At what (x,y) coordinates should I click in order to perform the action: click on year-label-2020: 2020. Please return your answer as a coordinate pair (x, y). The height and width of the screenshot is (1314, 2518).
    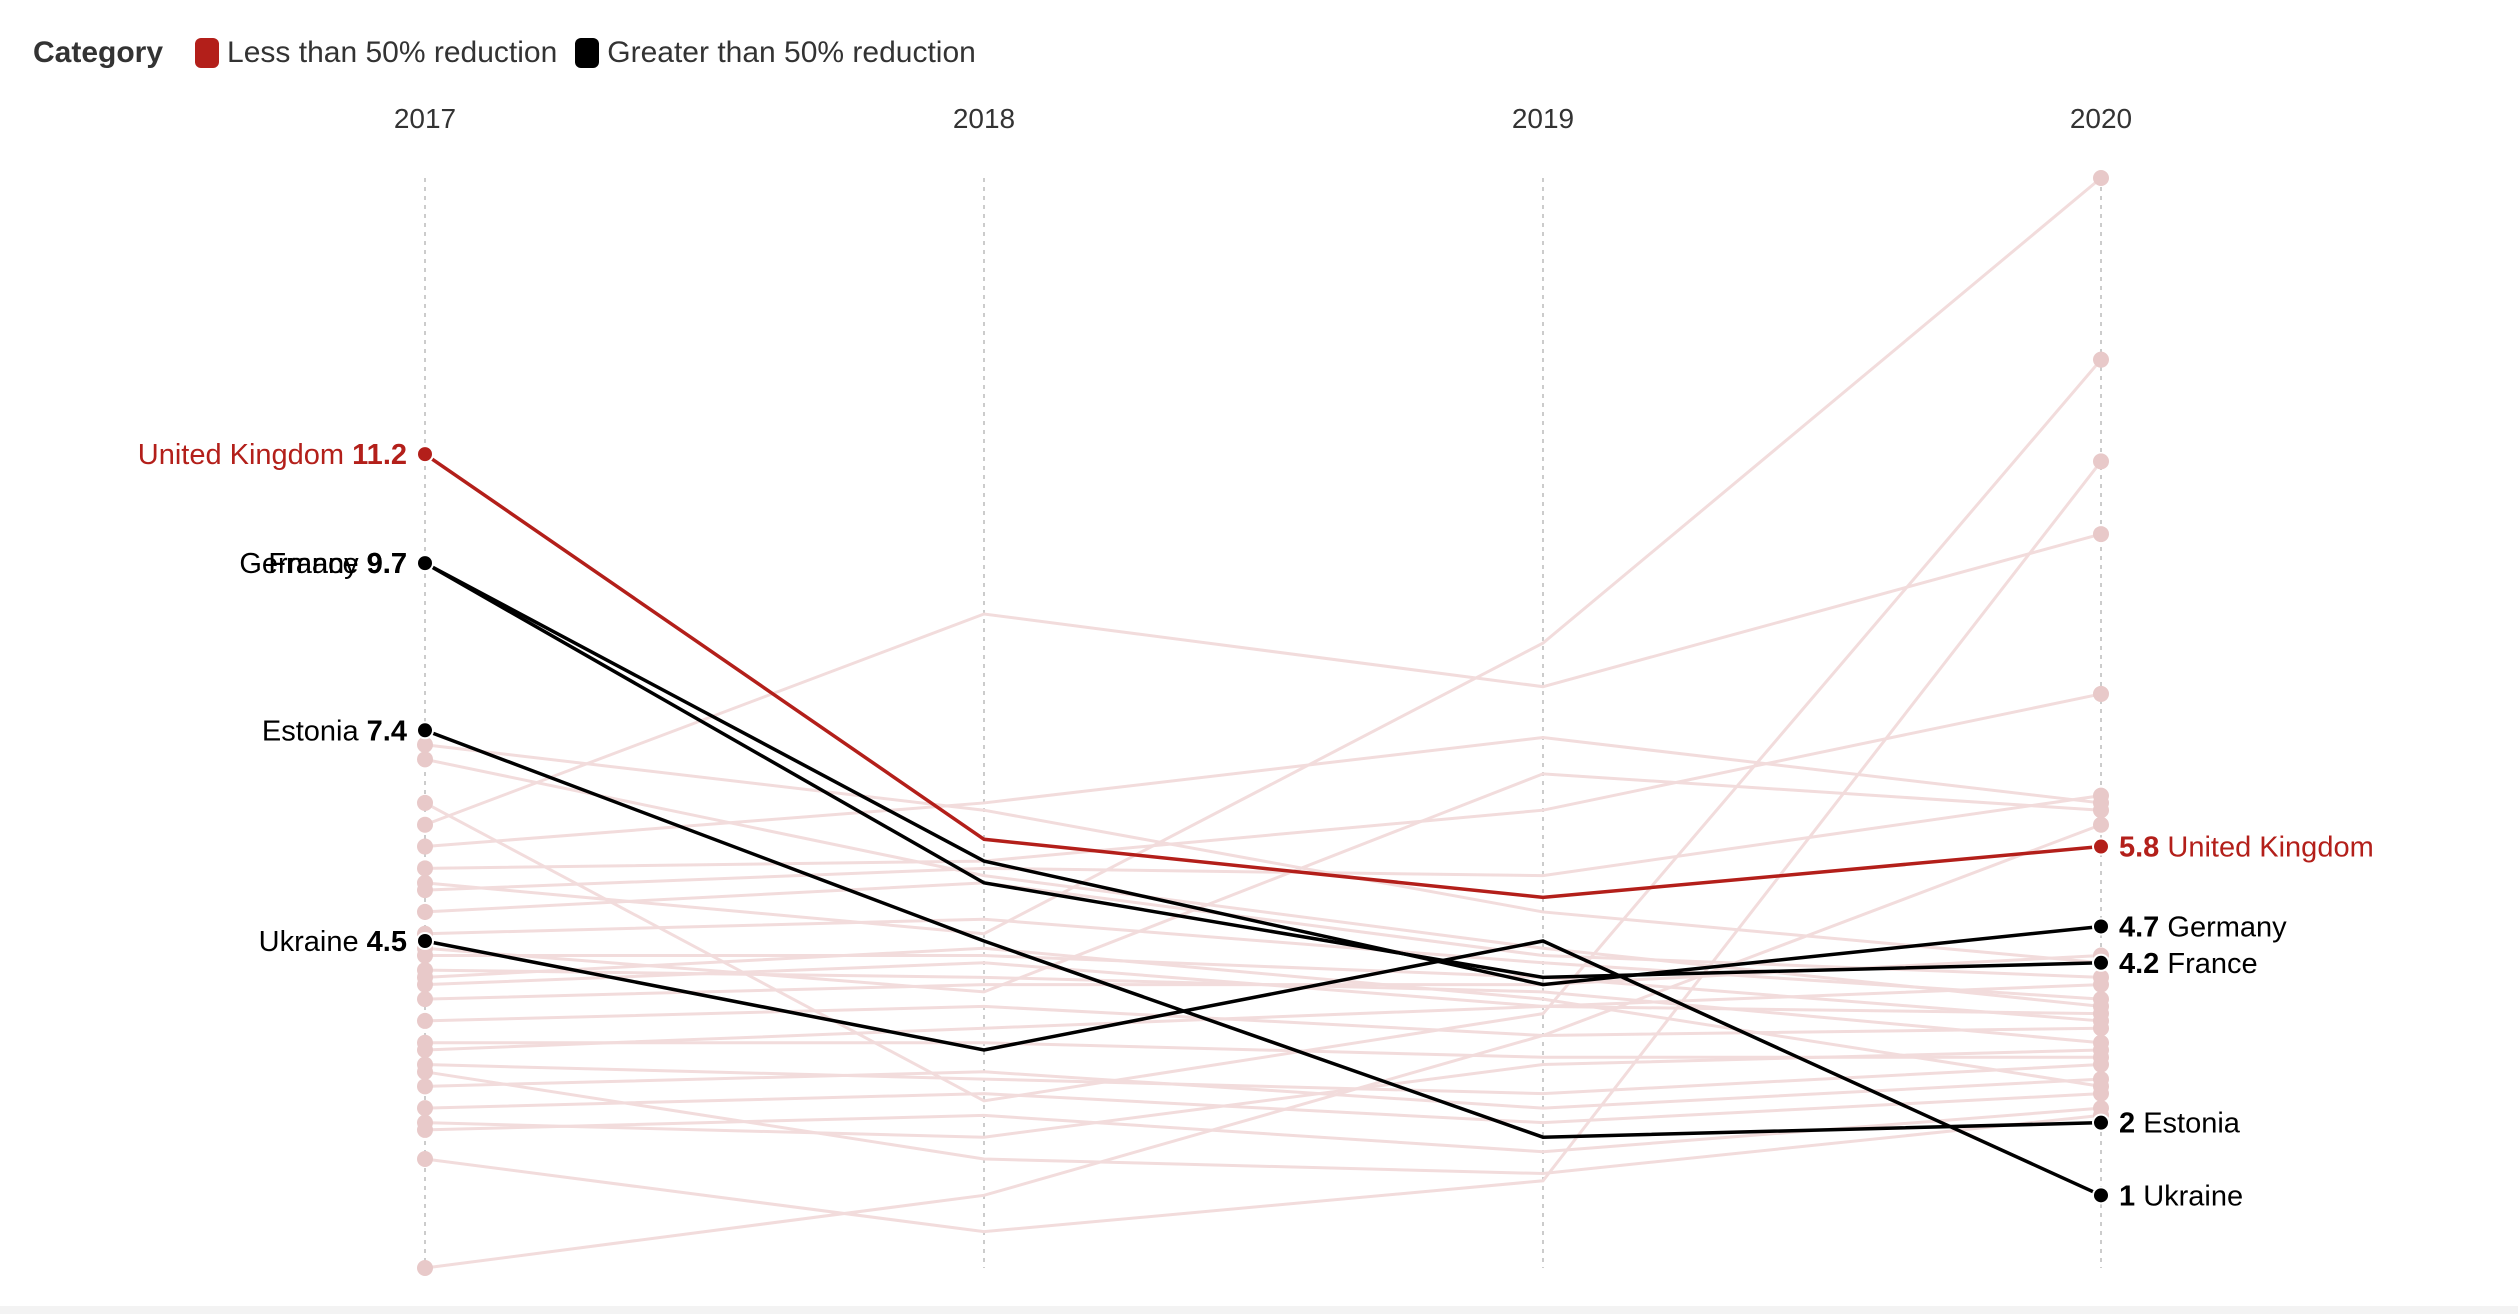
    Looking at the image, I should click on (2101, 118).